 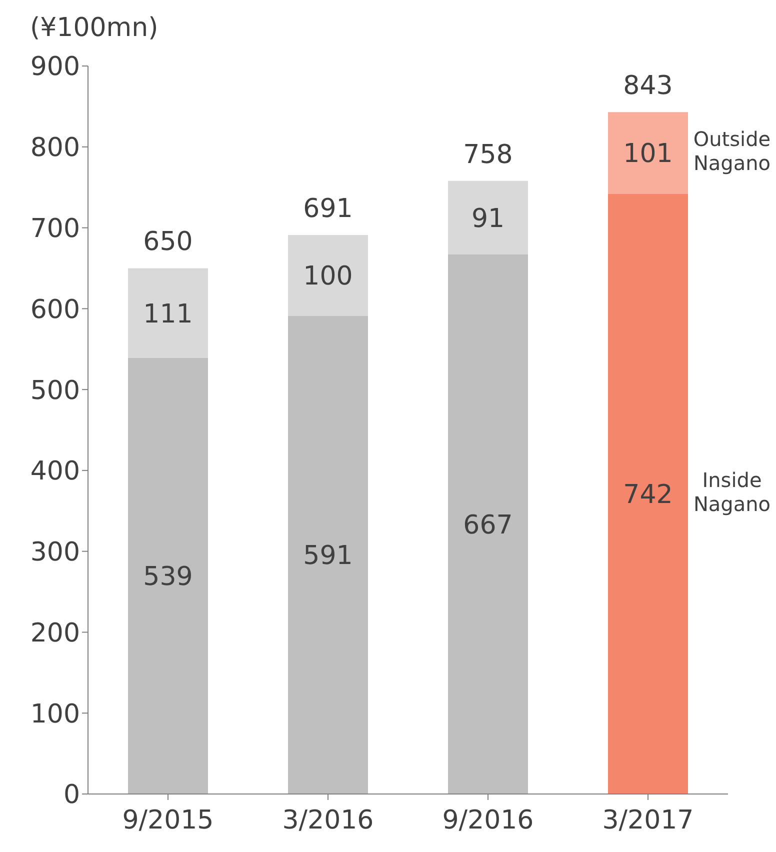 I want to click on data-label: 539, so click(x=168, y=577).